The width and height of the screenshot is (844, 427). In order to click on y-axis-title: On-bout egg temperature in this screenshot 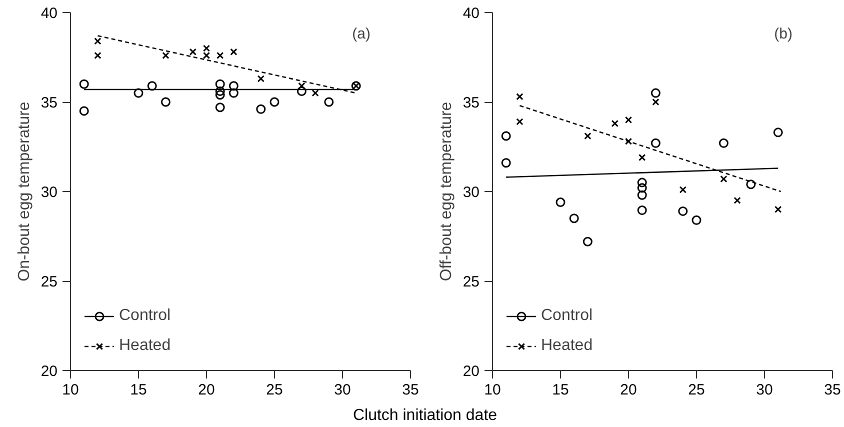, I will do `click(24, 192)`.